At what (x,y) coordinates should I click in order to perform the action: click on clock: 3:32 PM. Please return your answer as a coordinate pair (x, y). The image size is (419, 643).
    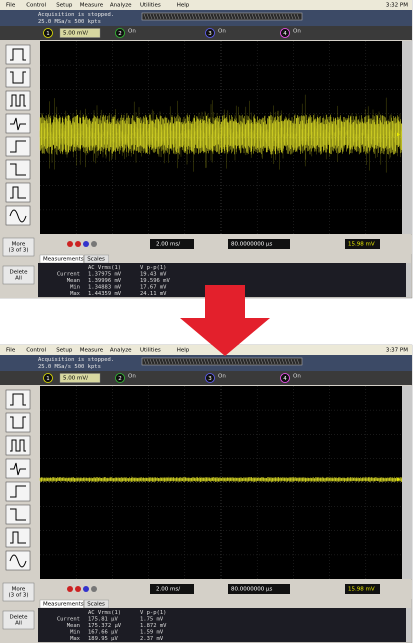
    Looking at the image, I should click on (397, 6).